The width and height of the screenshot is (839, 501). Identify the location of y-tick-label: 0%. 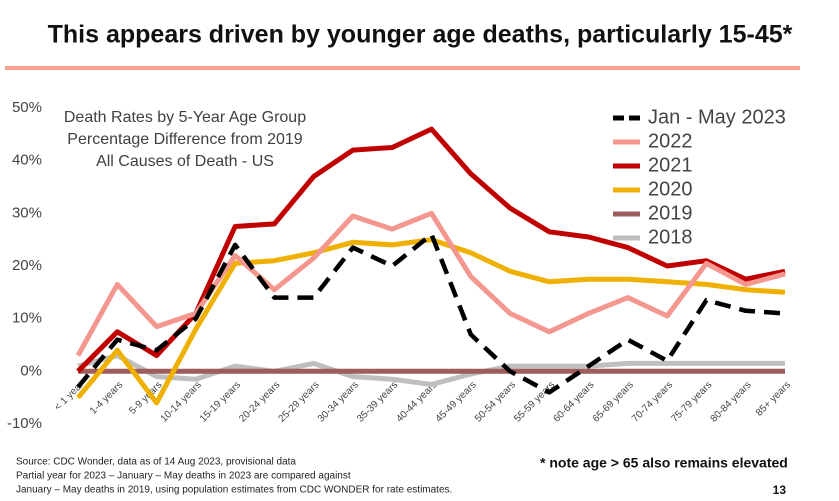
(31, 370).